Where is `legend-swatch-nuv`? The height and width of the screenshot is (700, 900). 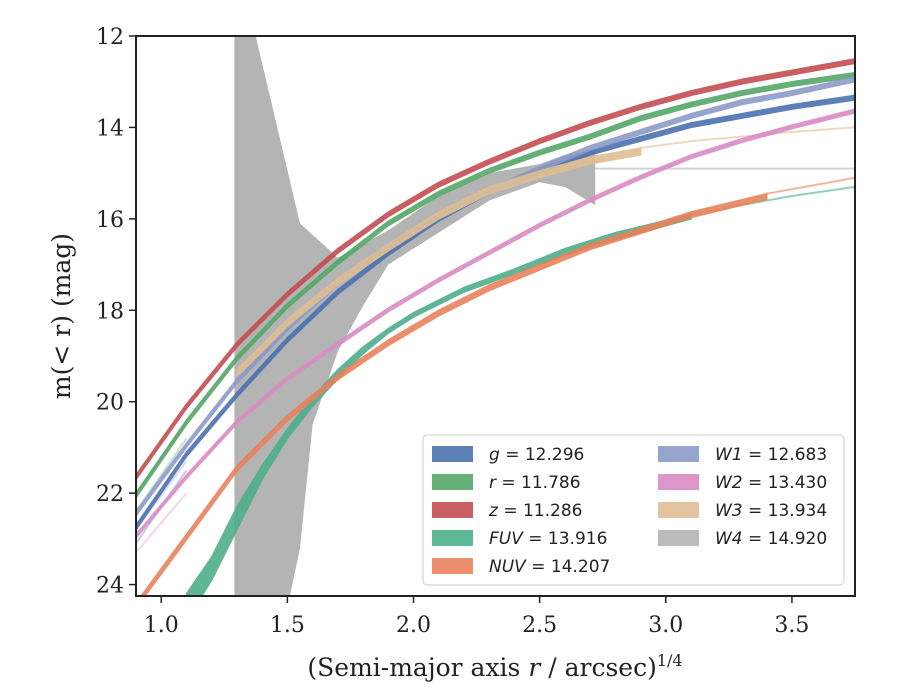
legend-swatch-nuv is located at coordinates (452, 566).